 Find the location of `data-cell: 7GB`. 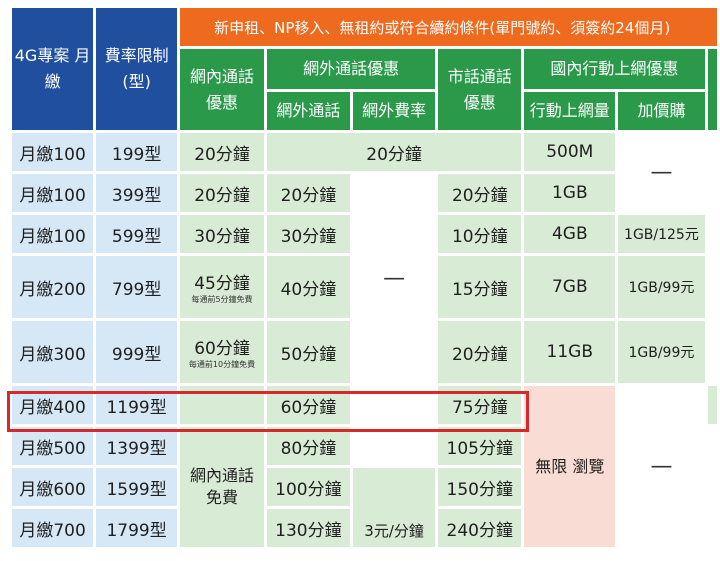

data-cell: 7GB is located at coordinates (570, 287).